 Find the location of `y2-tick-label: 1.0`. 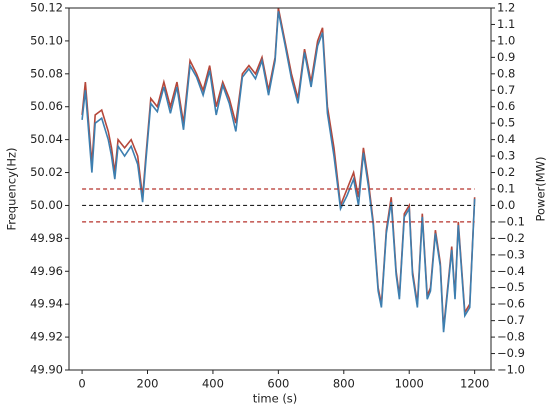

y2-tick-label: 1.0 is located at coordinates (506, 40).